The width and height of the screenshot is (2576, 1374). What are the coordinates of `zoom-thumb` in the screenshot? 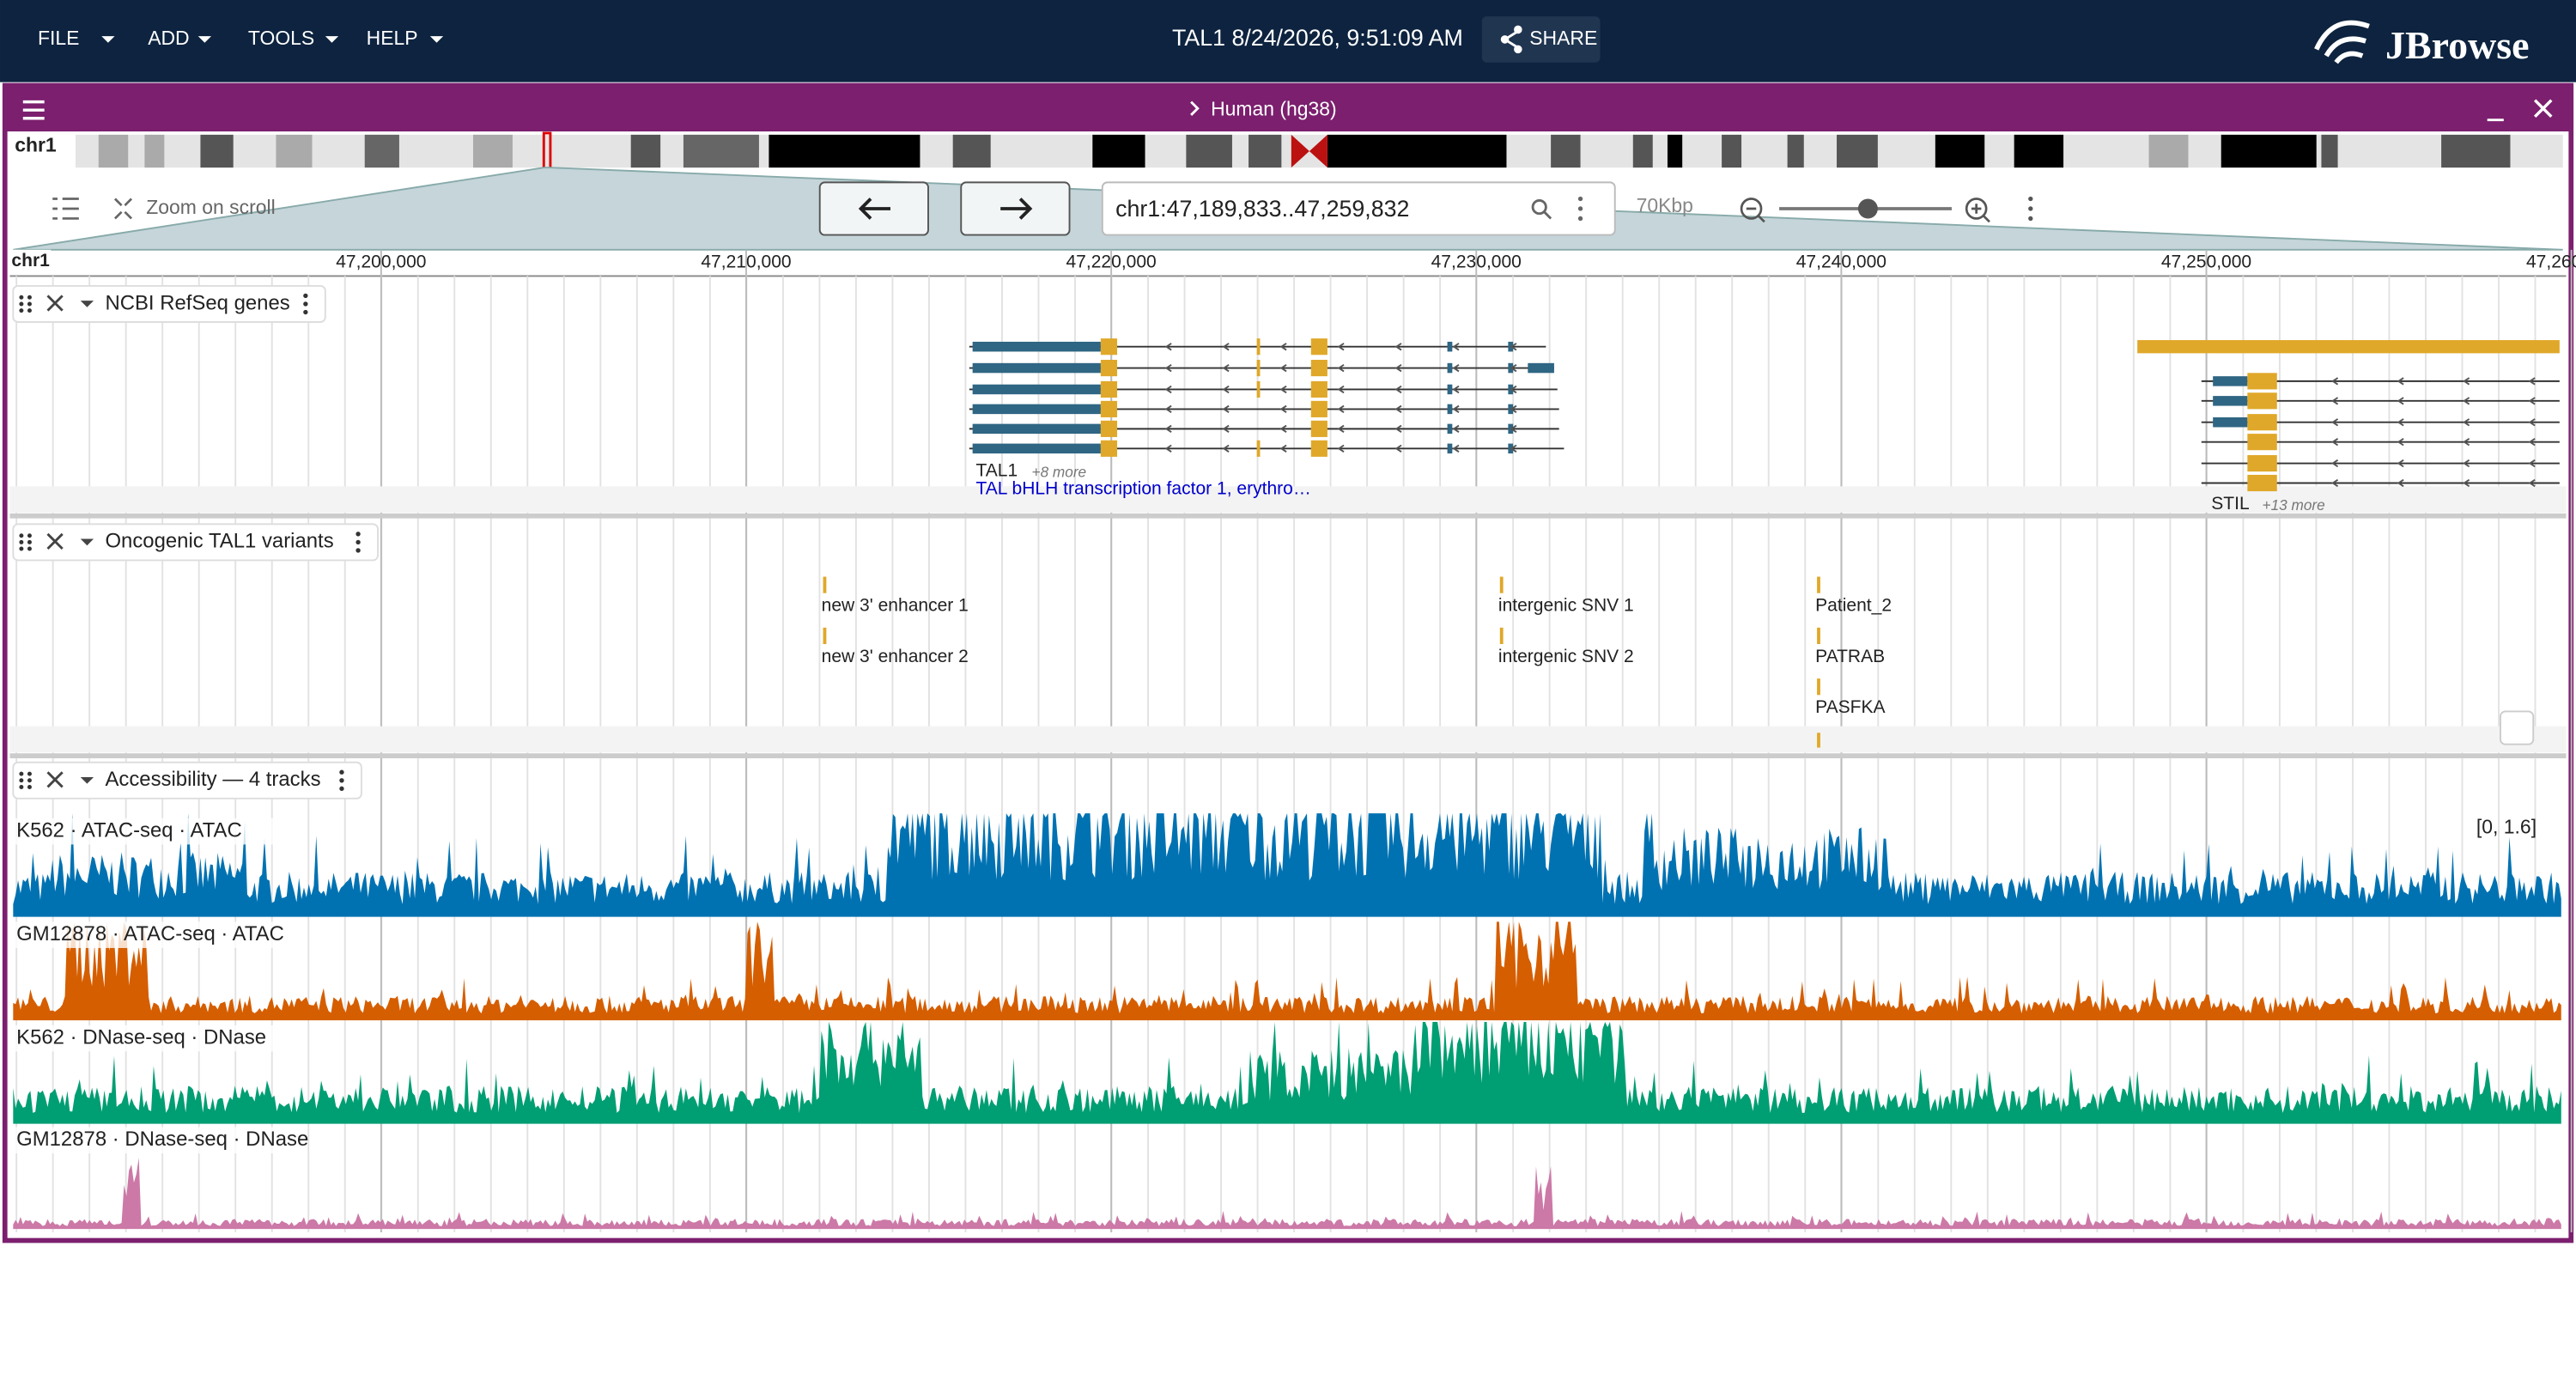 It's located at (1867, 208).